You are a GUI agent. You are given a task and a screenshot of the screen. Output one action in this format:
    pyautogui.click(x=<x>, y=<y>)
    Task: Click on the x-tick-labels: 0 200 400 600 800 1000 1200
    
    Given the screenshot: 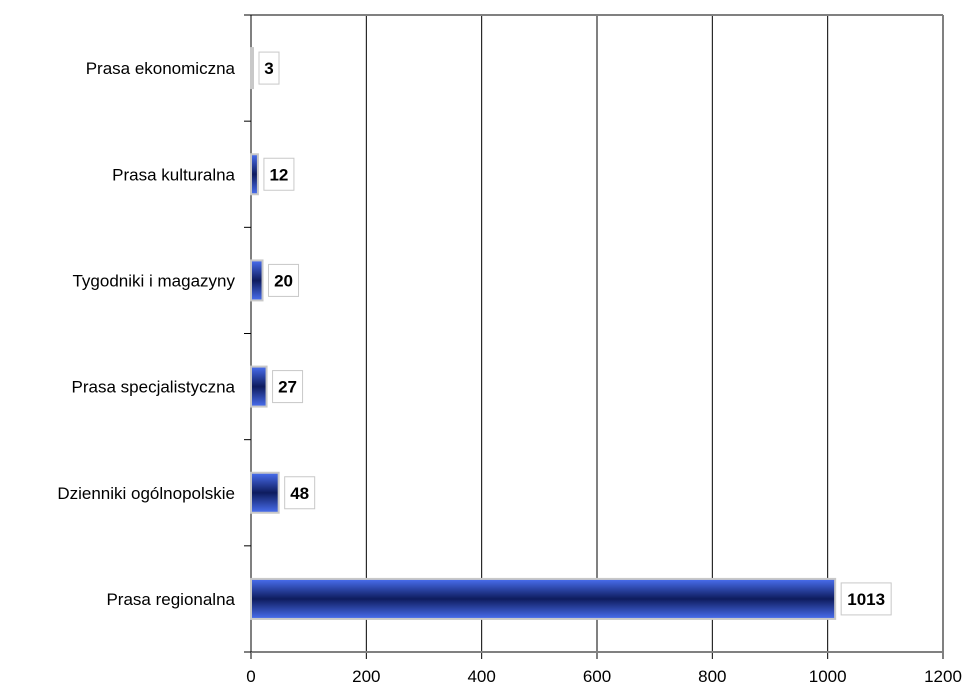 What is the action you would take?
    pyautogui.click(x=604, y=676)
    